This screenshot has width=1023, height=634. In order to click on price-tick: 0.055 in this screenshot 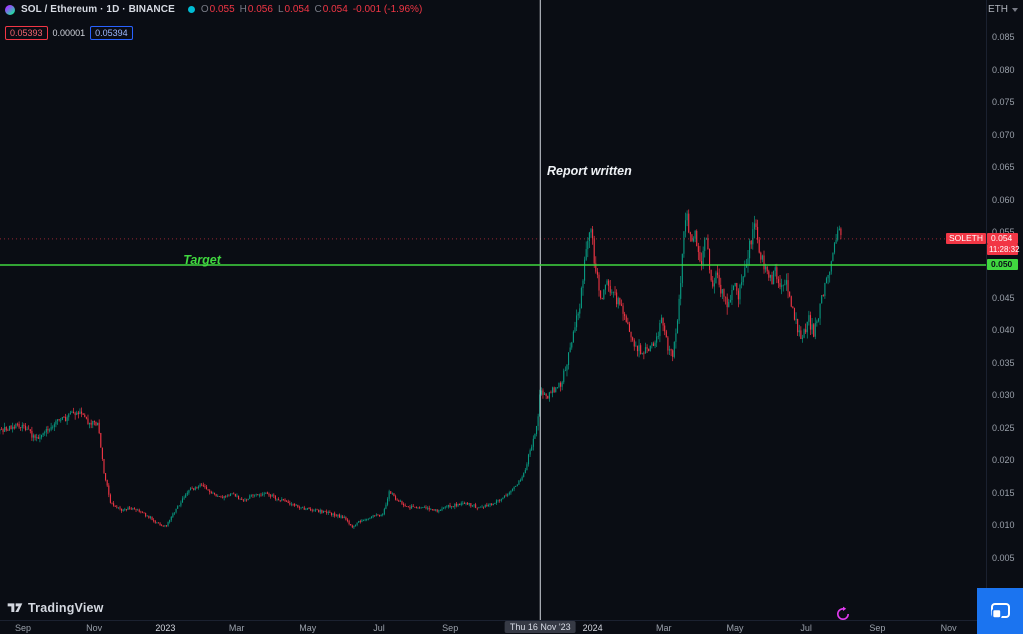, I will do `click(1003, 232)`.